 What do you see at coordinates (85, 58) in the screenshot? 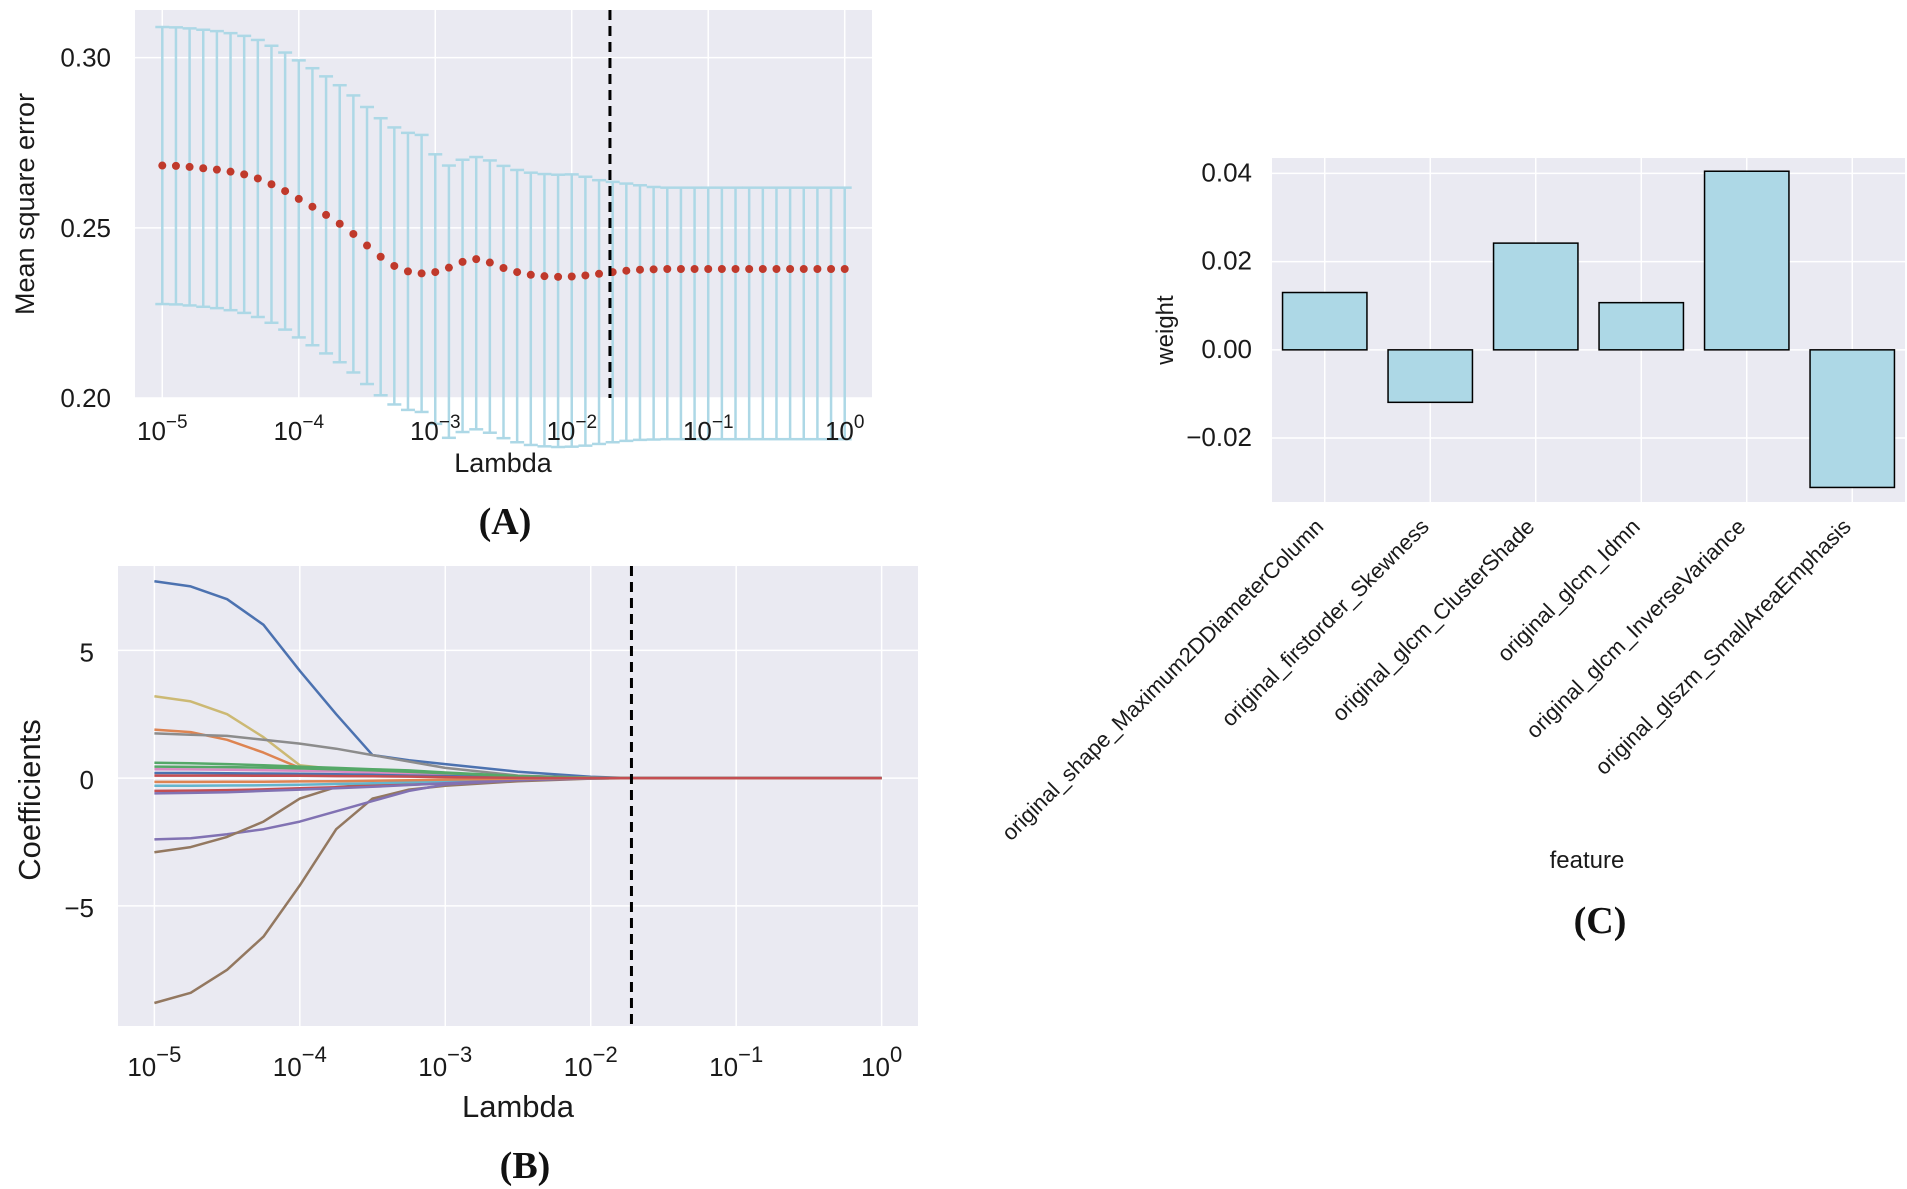
I see `chart-a-y-tick-label: 0.30` at bounding box center [85, 58].